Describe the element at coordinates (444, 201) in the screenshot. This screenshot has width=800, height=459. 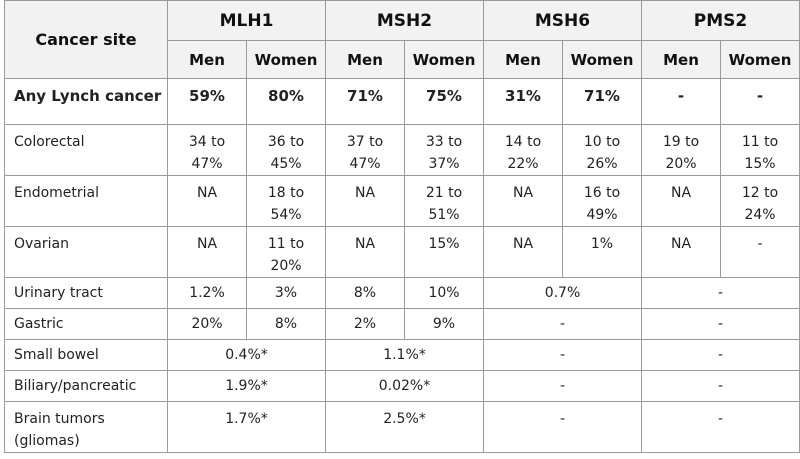
I see `cell-msh2-women: 21 to 51%` at that location.